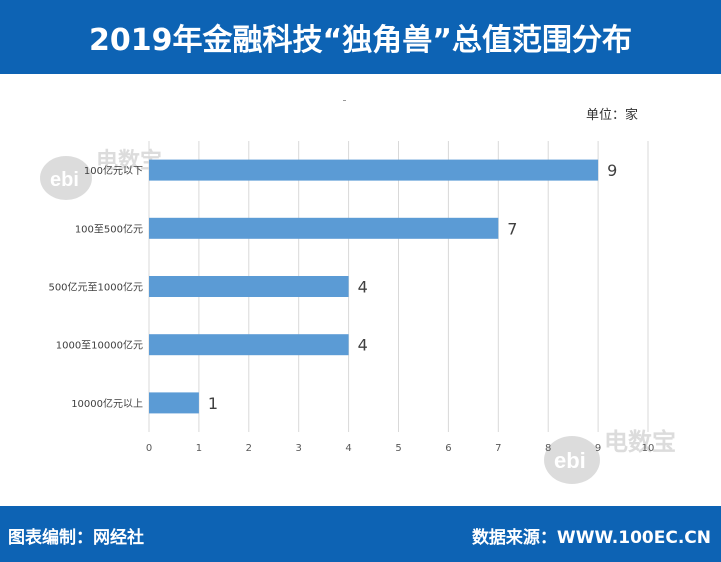 The width and height of the screenshot is (721, 562). I want to click on x-tick-label: 8, so click(548, 448).